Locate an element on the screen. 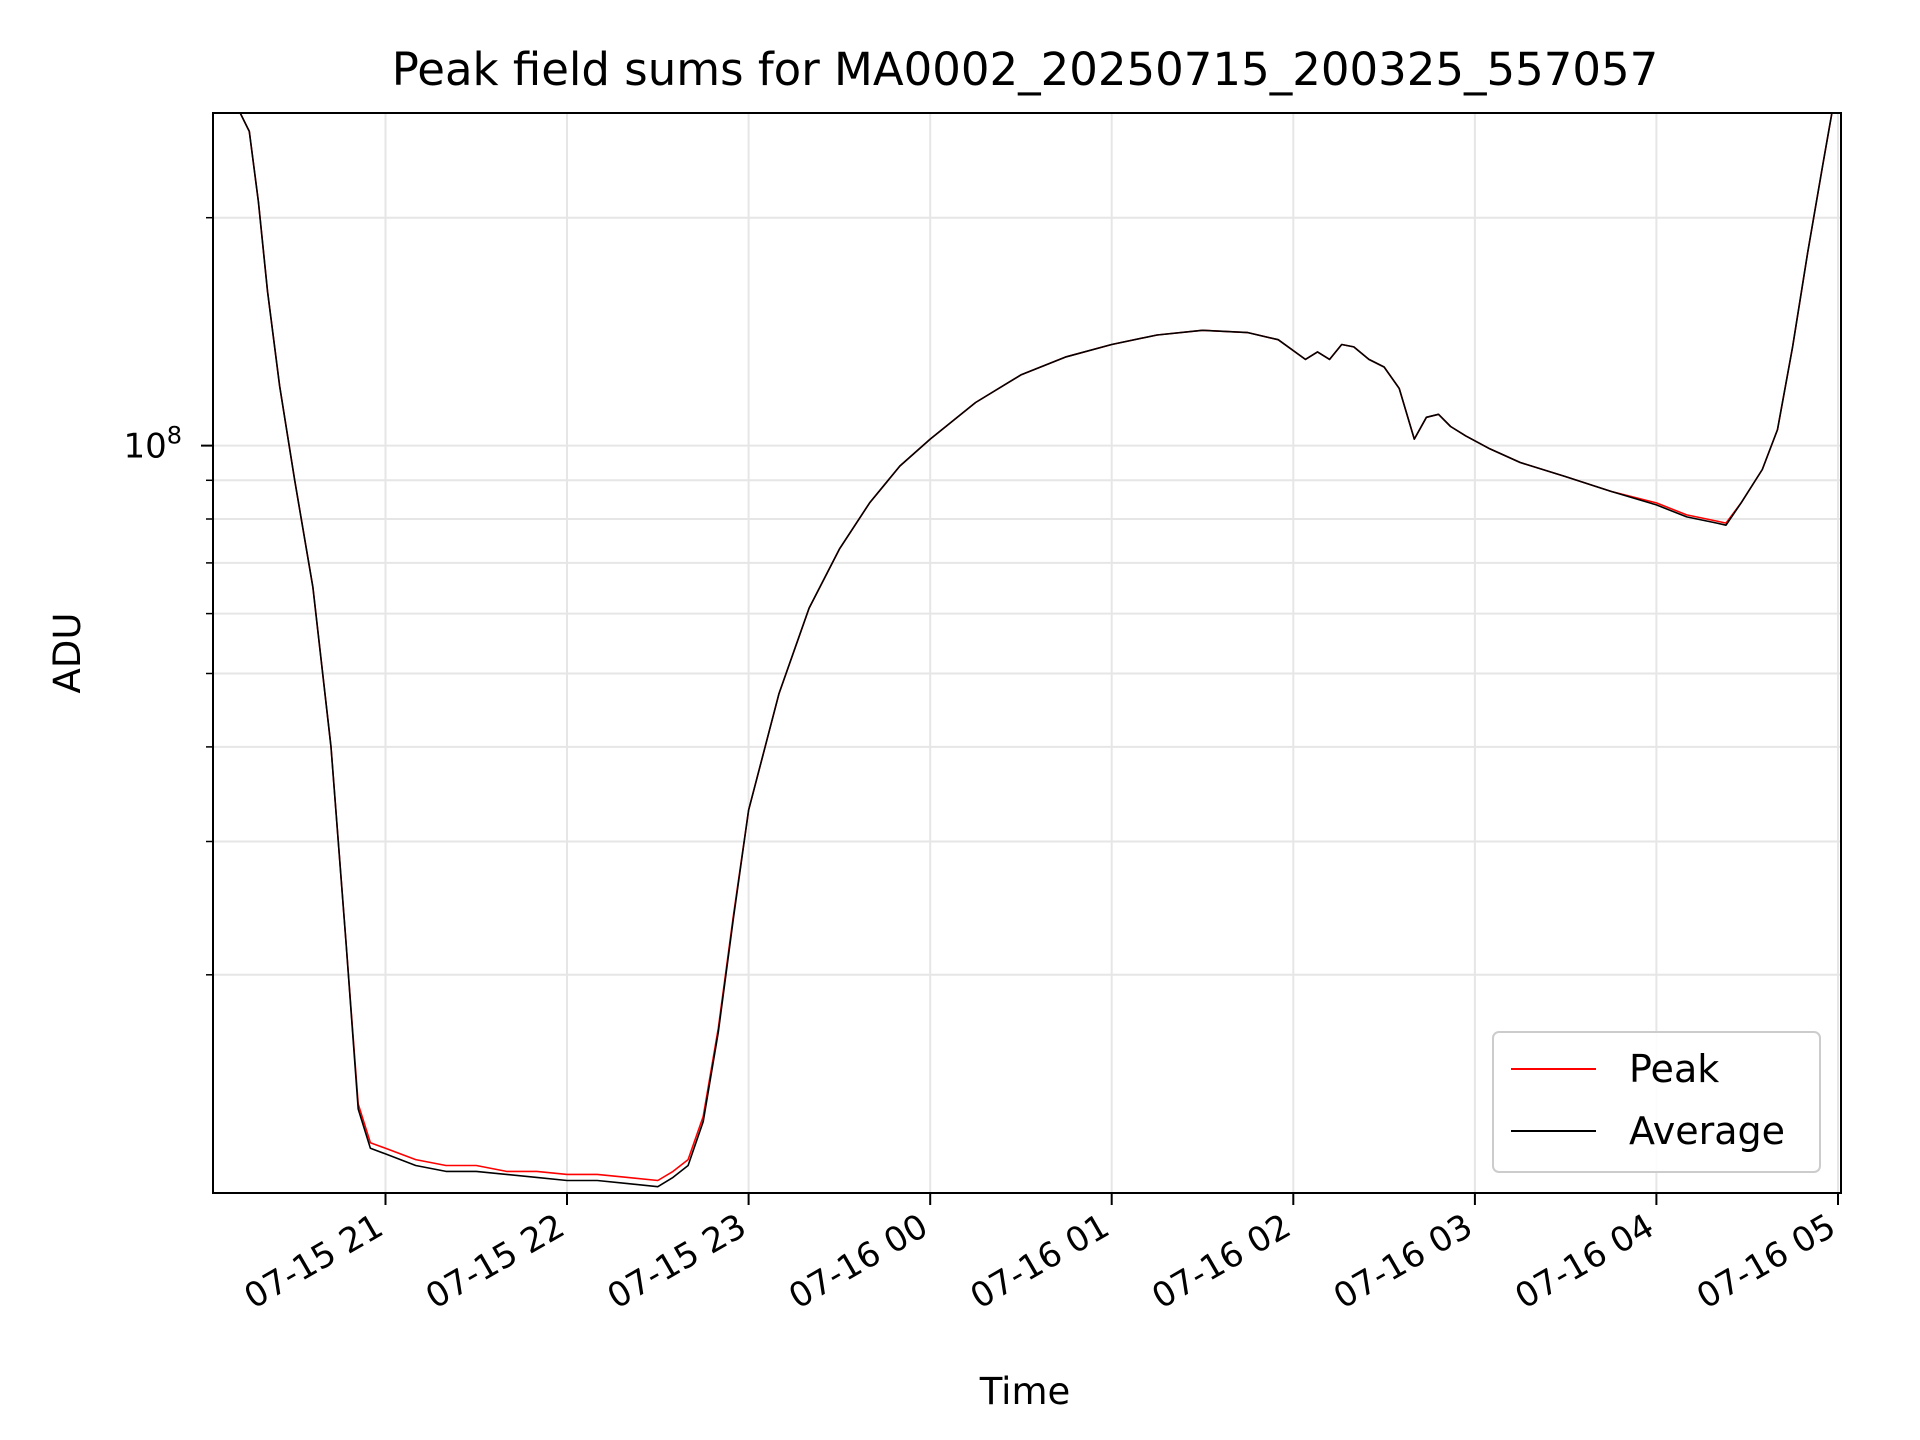  legend-box is located at coordinates (1656, 1102).